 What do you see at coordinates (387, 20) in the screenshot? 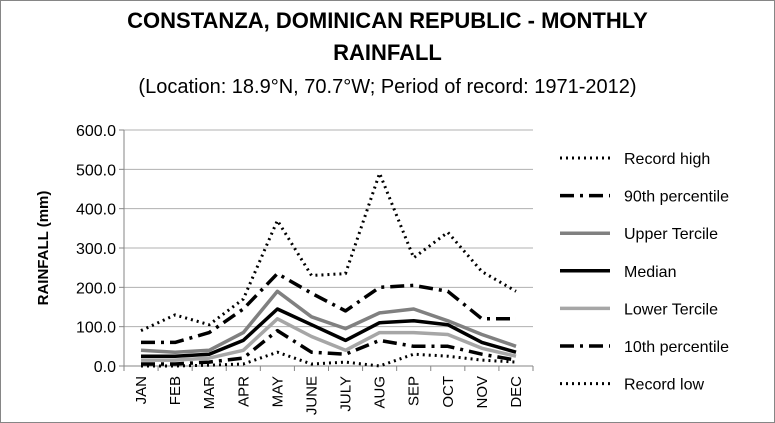
I see `chart-title-line1: CONSTANZA, DOMINICAN REPUBLIC - MONTHLY` at bounding box center [387, 20].